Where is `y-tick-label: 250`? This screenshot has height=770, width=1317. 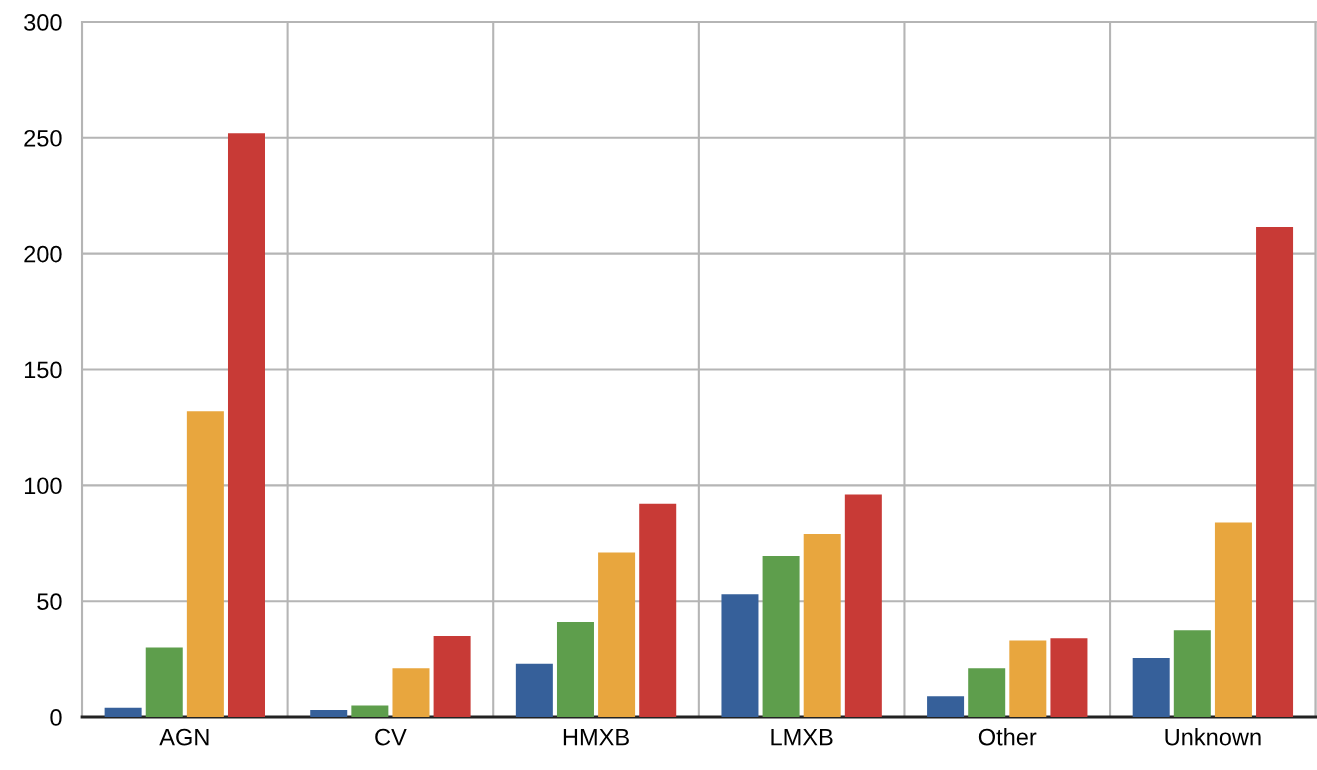 y-tick-label: 250 is located at coordinates (43, 138).